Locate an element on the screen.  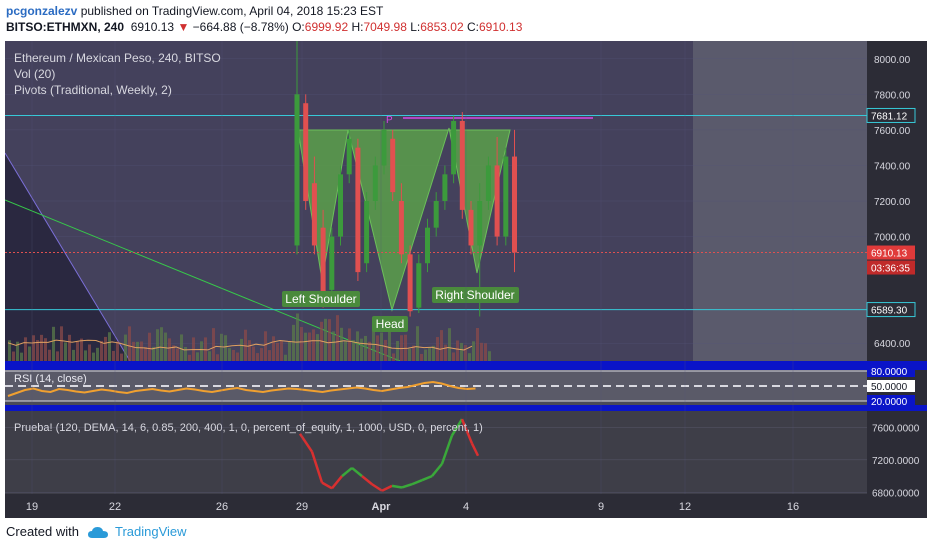
strategy-pane is located at coordinates (436, 452).